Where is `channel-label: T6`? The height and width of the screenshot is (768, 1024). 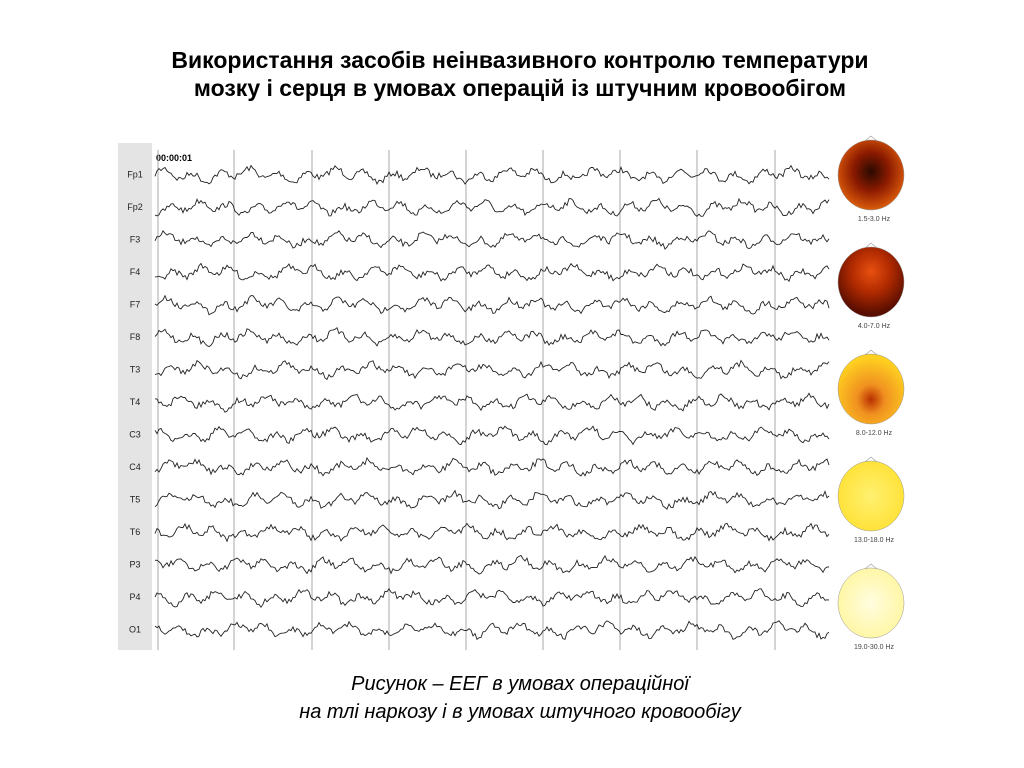 channel-label: T6 is located at coordinates (135, 532).